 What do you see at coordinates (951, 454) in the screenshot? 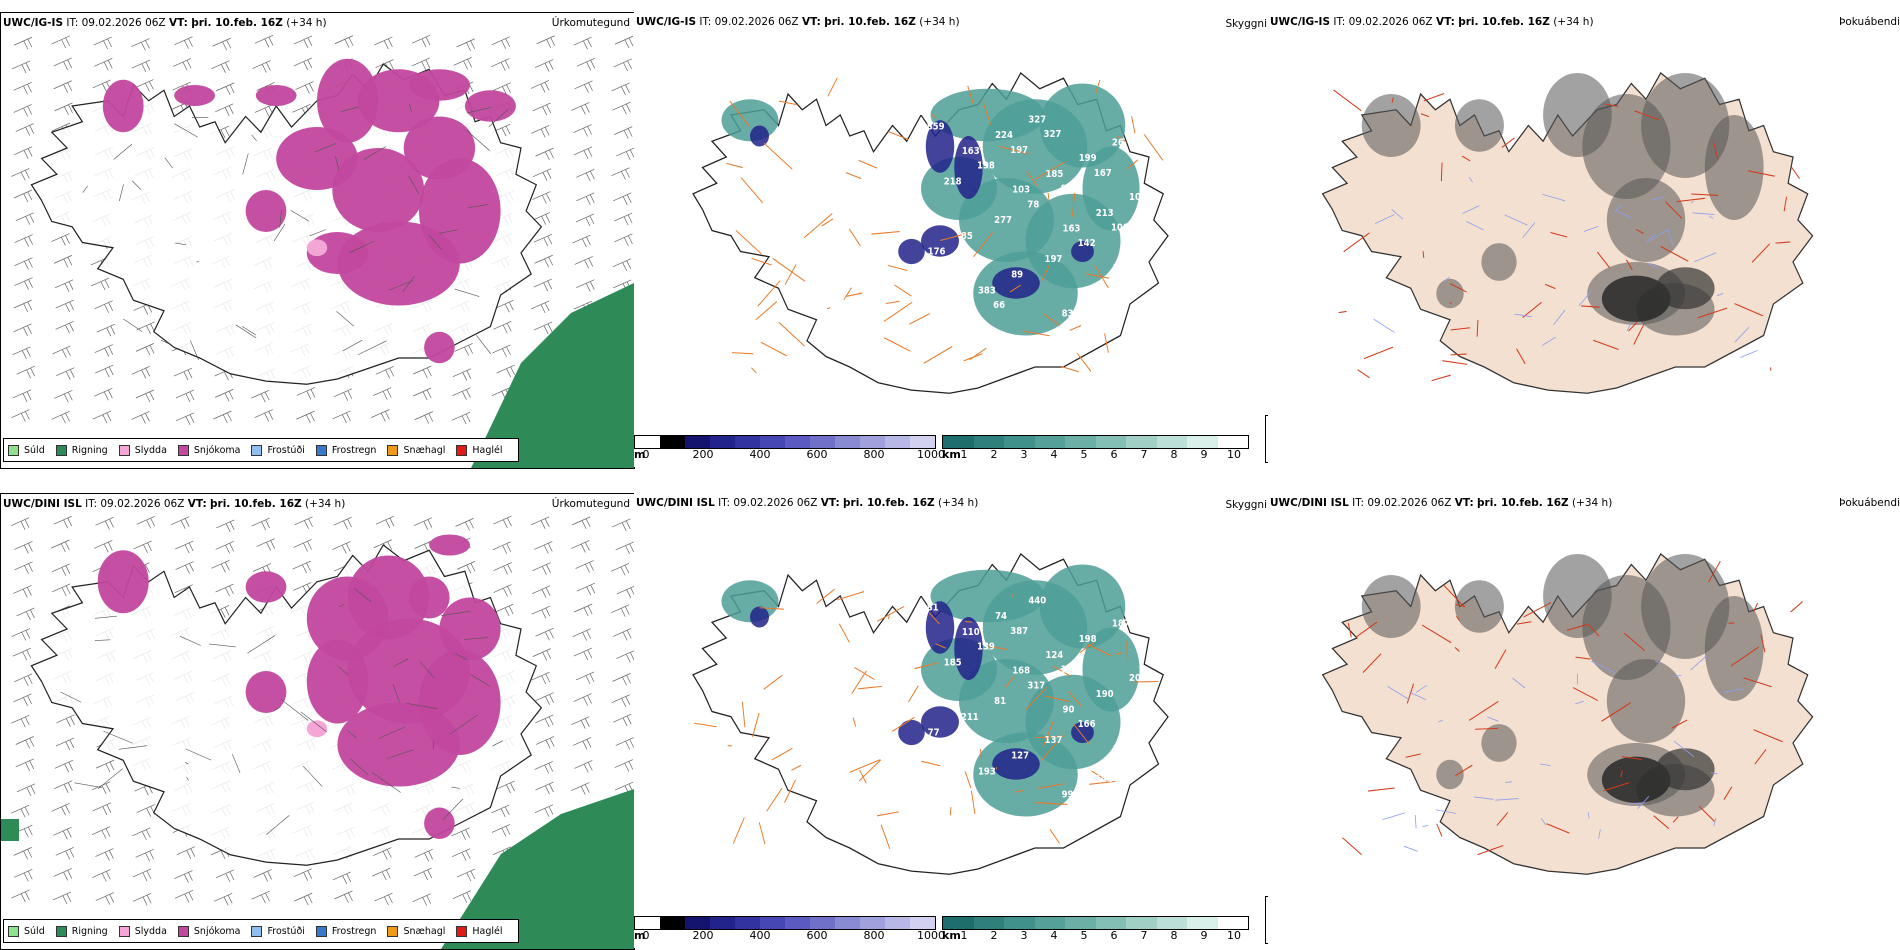
I see `colorbar-km-unit: km` at bounding box center [951, 454].